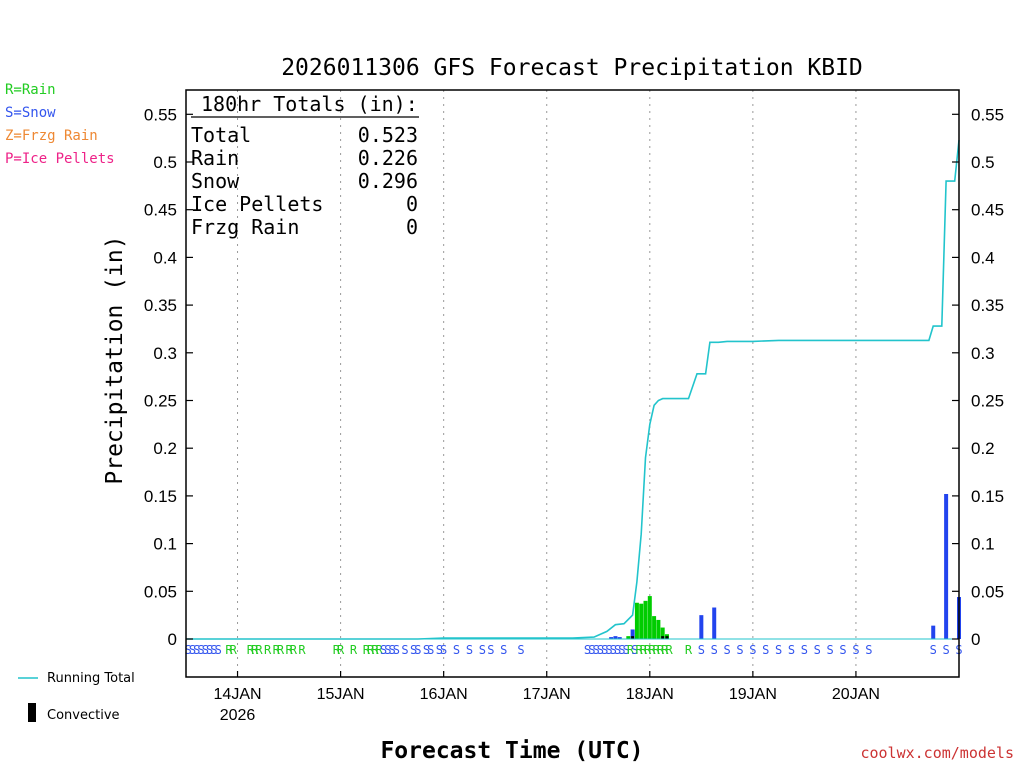 The height and width of the screenshot is (768, 1024). What do you see at coordinates (60, 159) in the screenshot?
I see `ptype-legend-ice-pellets: P=Ice Pellets` at bounding box center [60, 159].